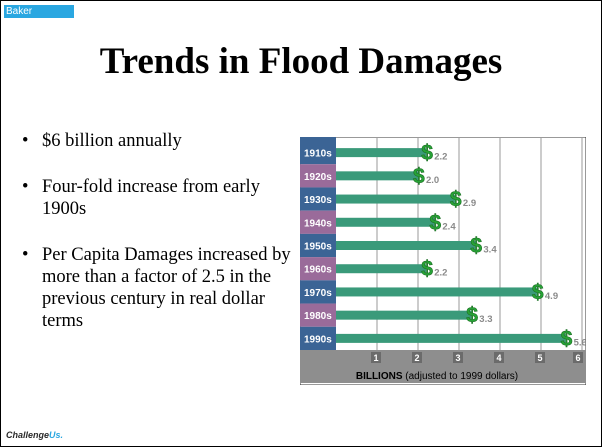 The height and width of the screenshot is (447, 602). What do you see at coordinates (112, 141) in the screenshot?
I see `bullet-text: $6 billion annually` at bounding box center [112, 141].